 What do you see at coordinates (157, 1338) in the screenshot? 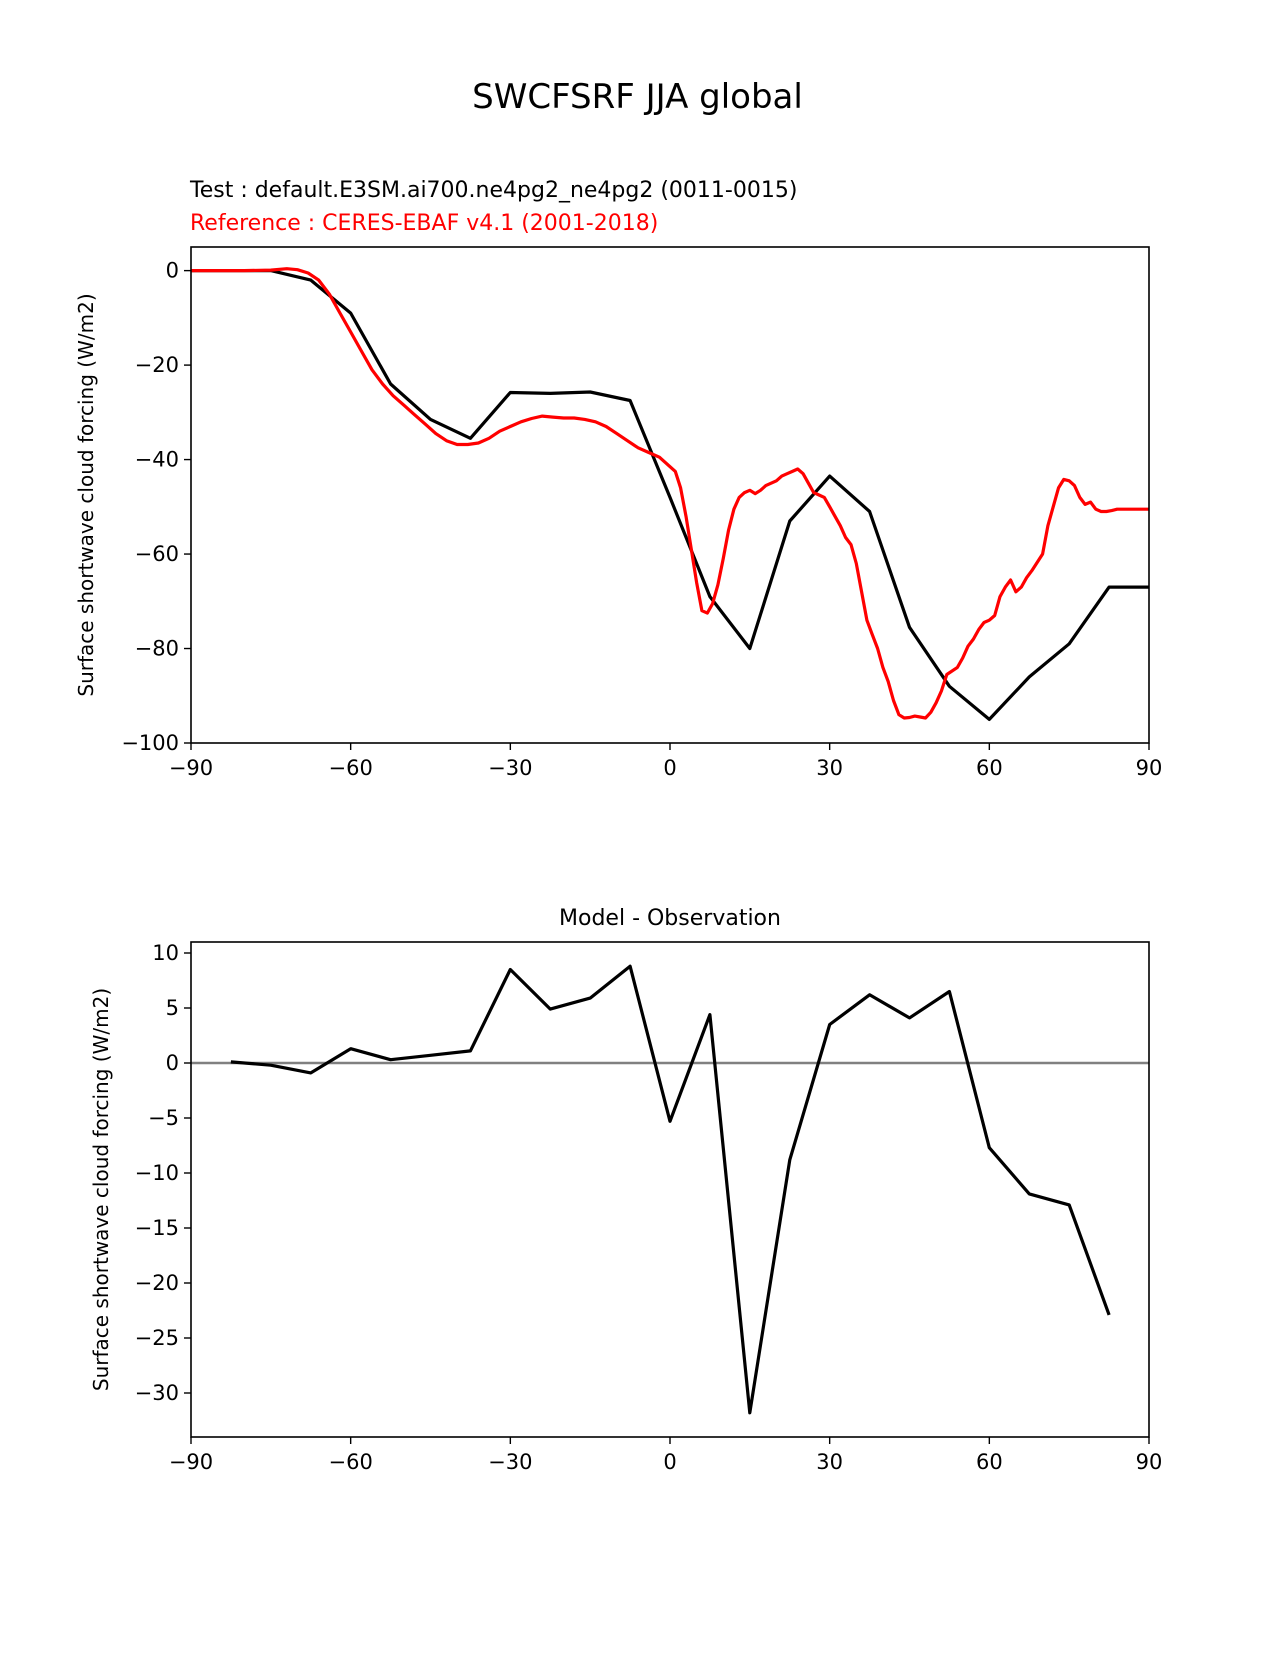
I see `y-tick-label: −25` at bounding box center [157, 1338].